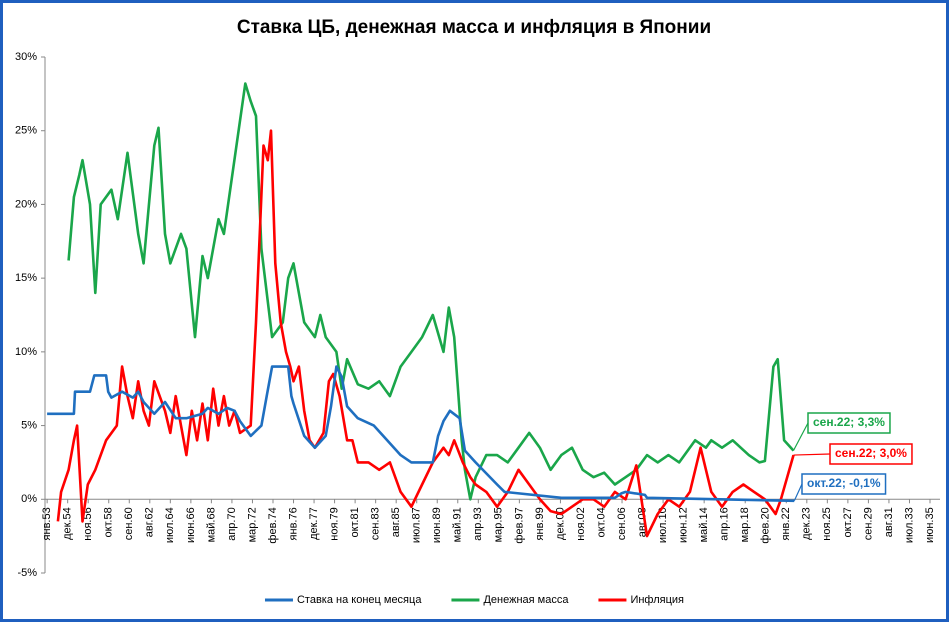 The height and width of the screenshot is (622, 949). Describe the element at coordinates (560, 523) in the screenshot. I see `x-tick-label: дек.00` at that location.